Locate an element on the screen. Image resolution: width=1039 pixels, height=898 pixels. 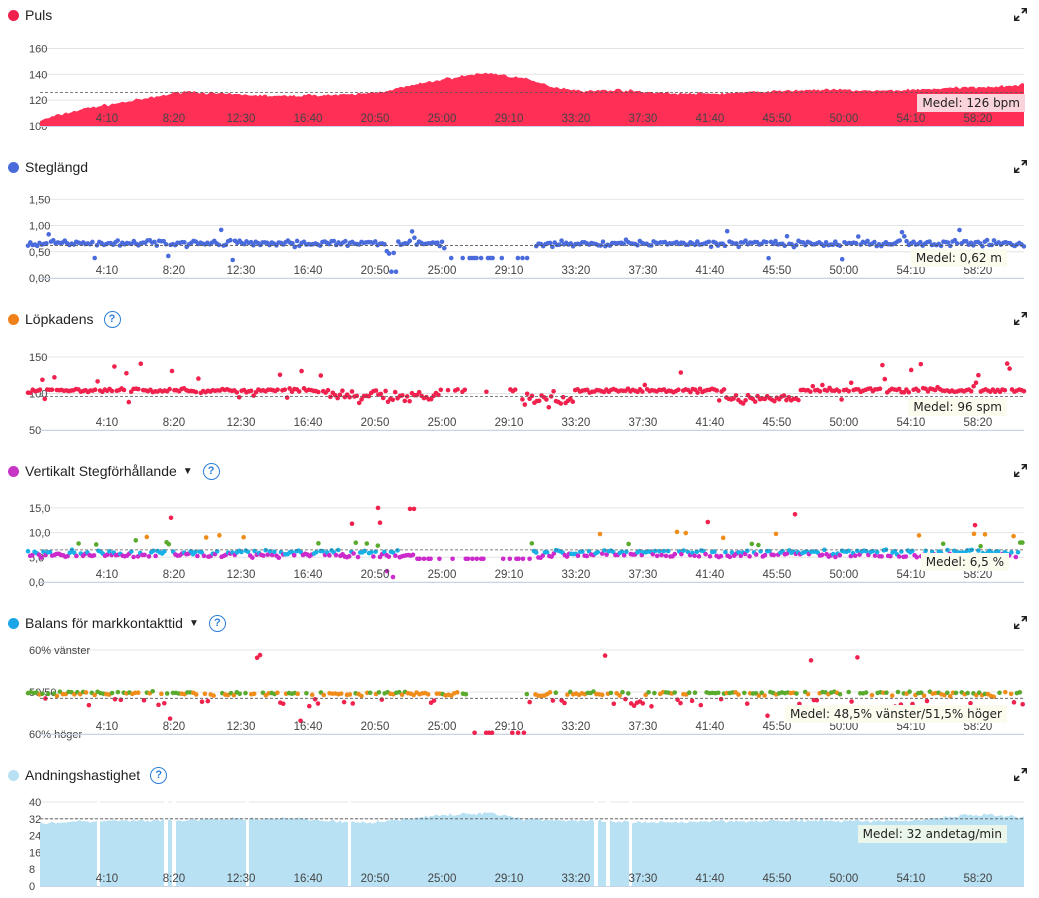
stride-legend-dot is located at coordinates (13, 167).